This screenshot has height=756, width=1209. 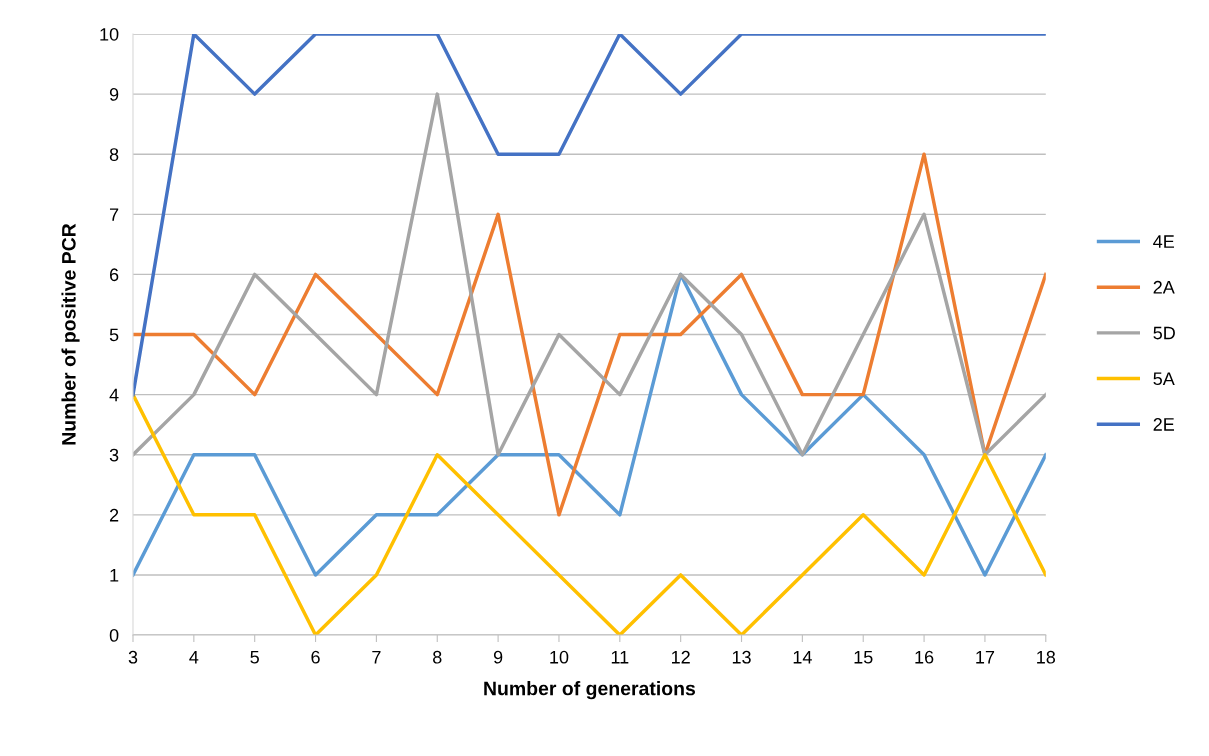 I want to click on legend-label: 2E, so click(x=1164, y=424).